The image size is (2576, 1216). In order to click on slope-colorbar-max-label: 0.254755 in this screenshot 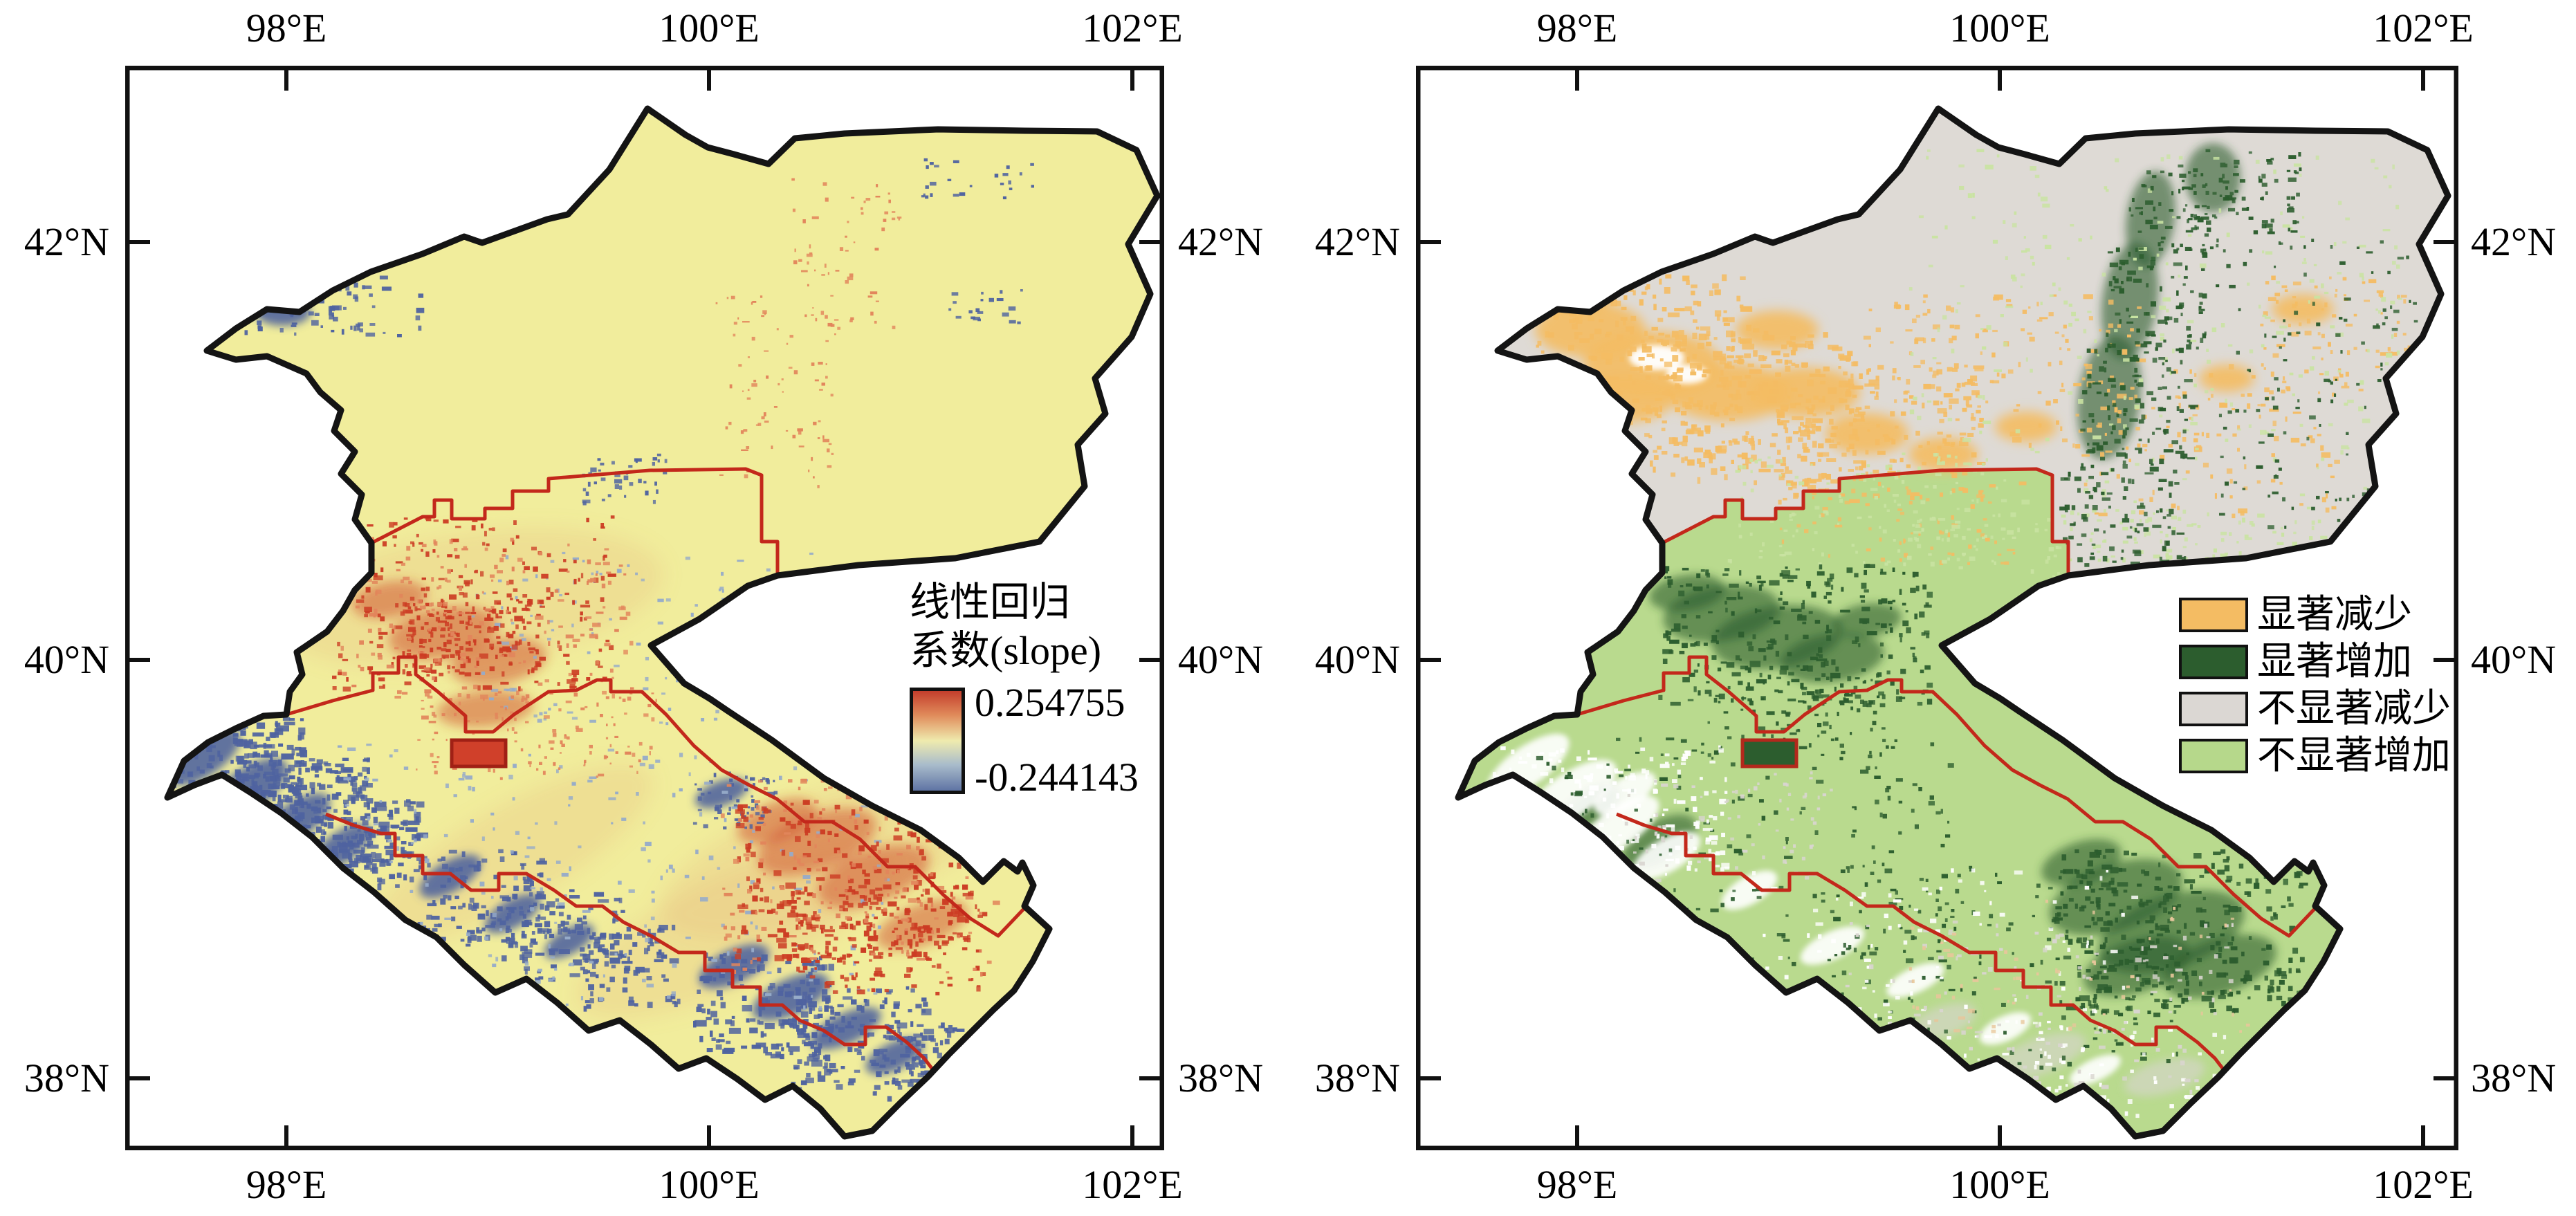, I will do `click(1050, 703)`.